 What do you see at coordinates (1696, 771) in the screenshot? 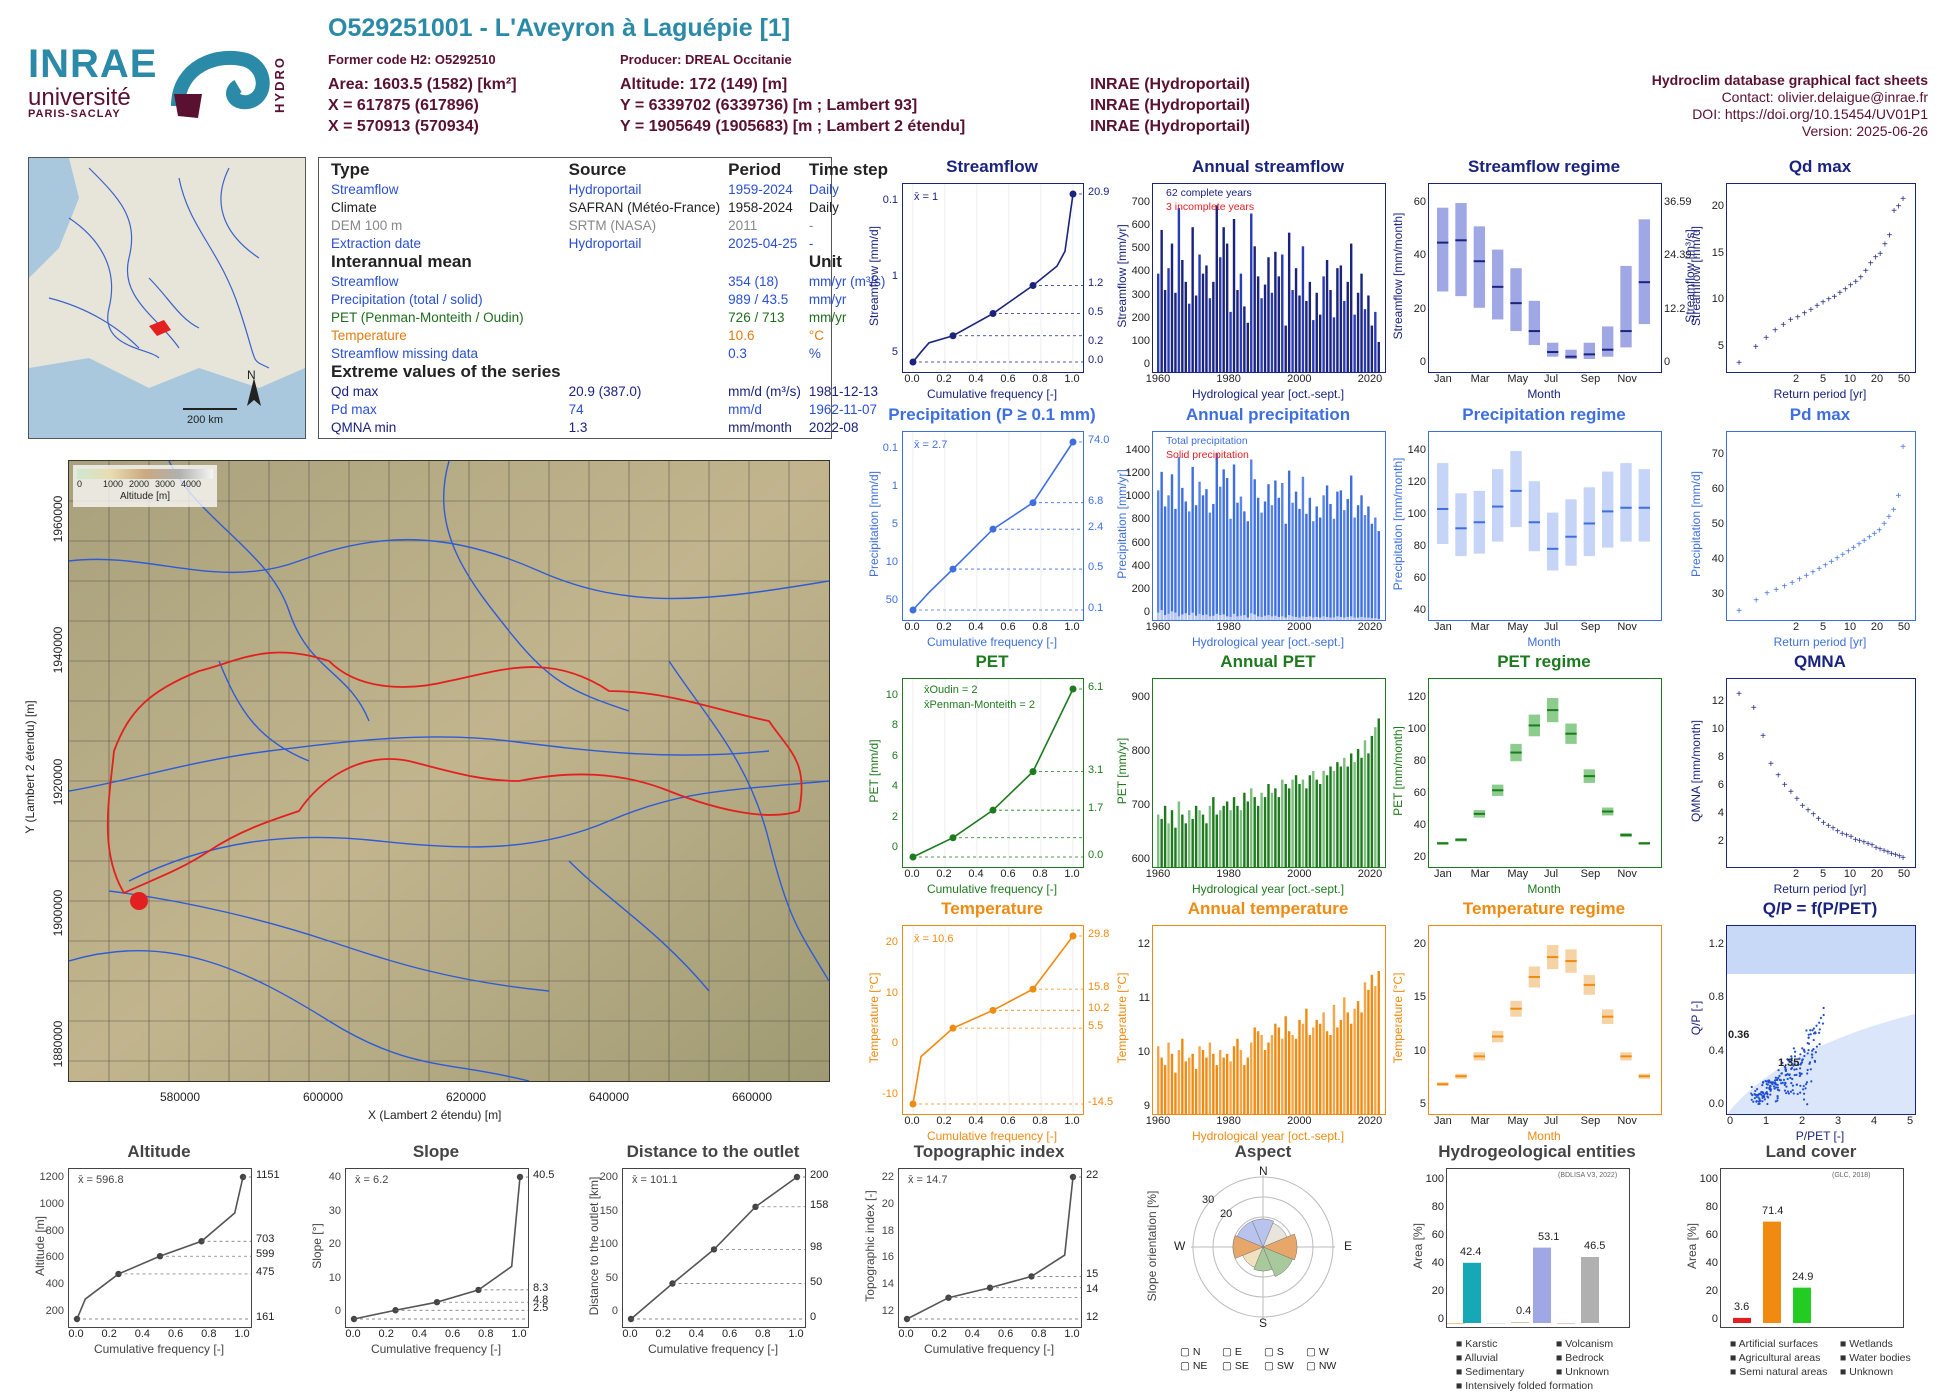
I see `rp-ylabel-qmna: QMNA [mm/month]` at bounding box center [1696, 771].